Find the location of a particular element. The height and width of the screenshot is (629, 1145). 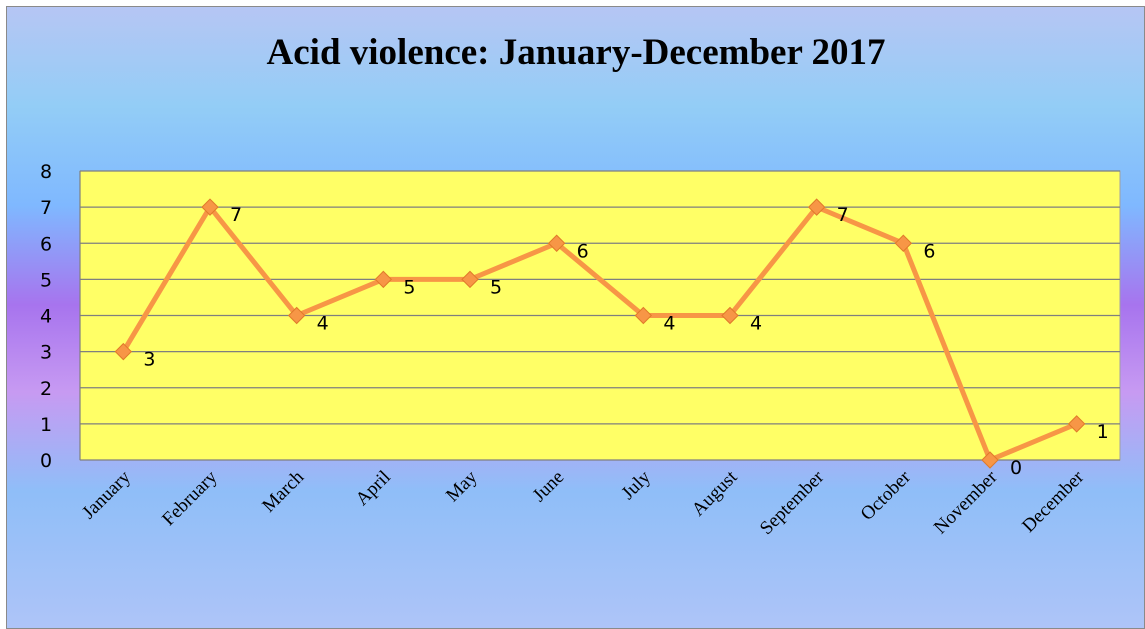

x-tick-label: December is located at coordinates (1053, 501).